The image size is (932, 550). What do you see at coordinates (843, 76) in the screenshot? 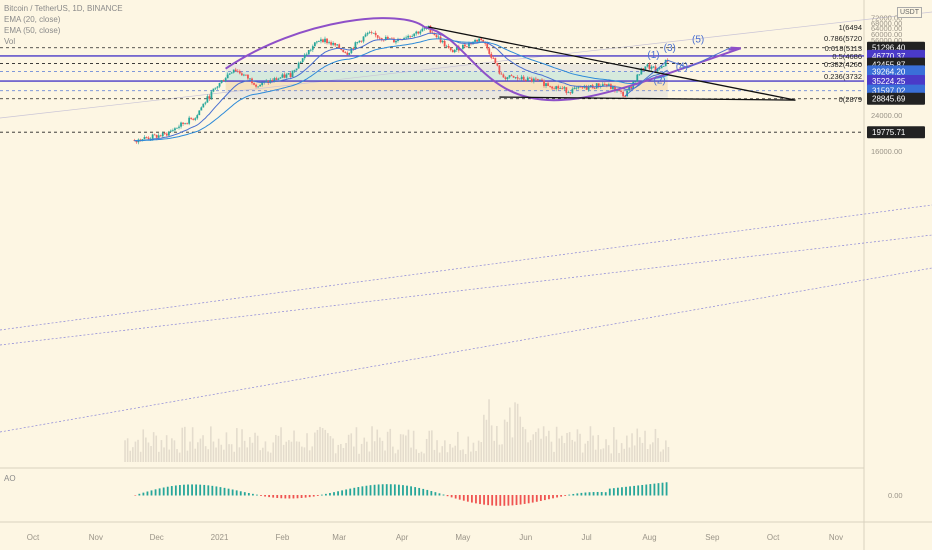
I see `fib-label: 0.236(3732` at bounding box center [843, 76].